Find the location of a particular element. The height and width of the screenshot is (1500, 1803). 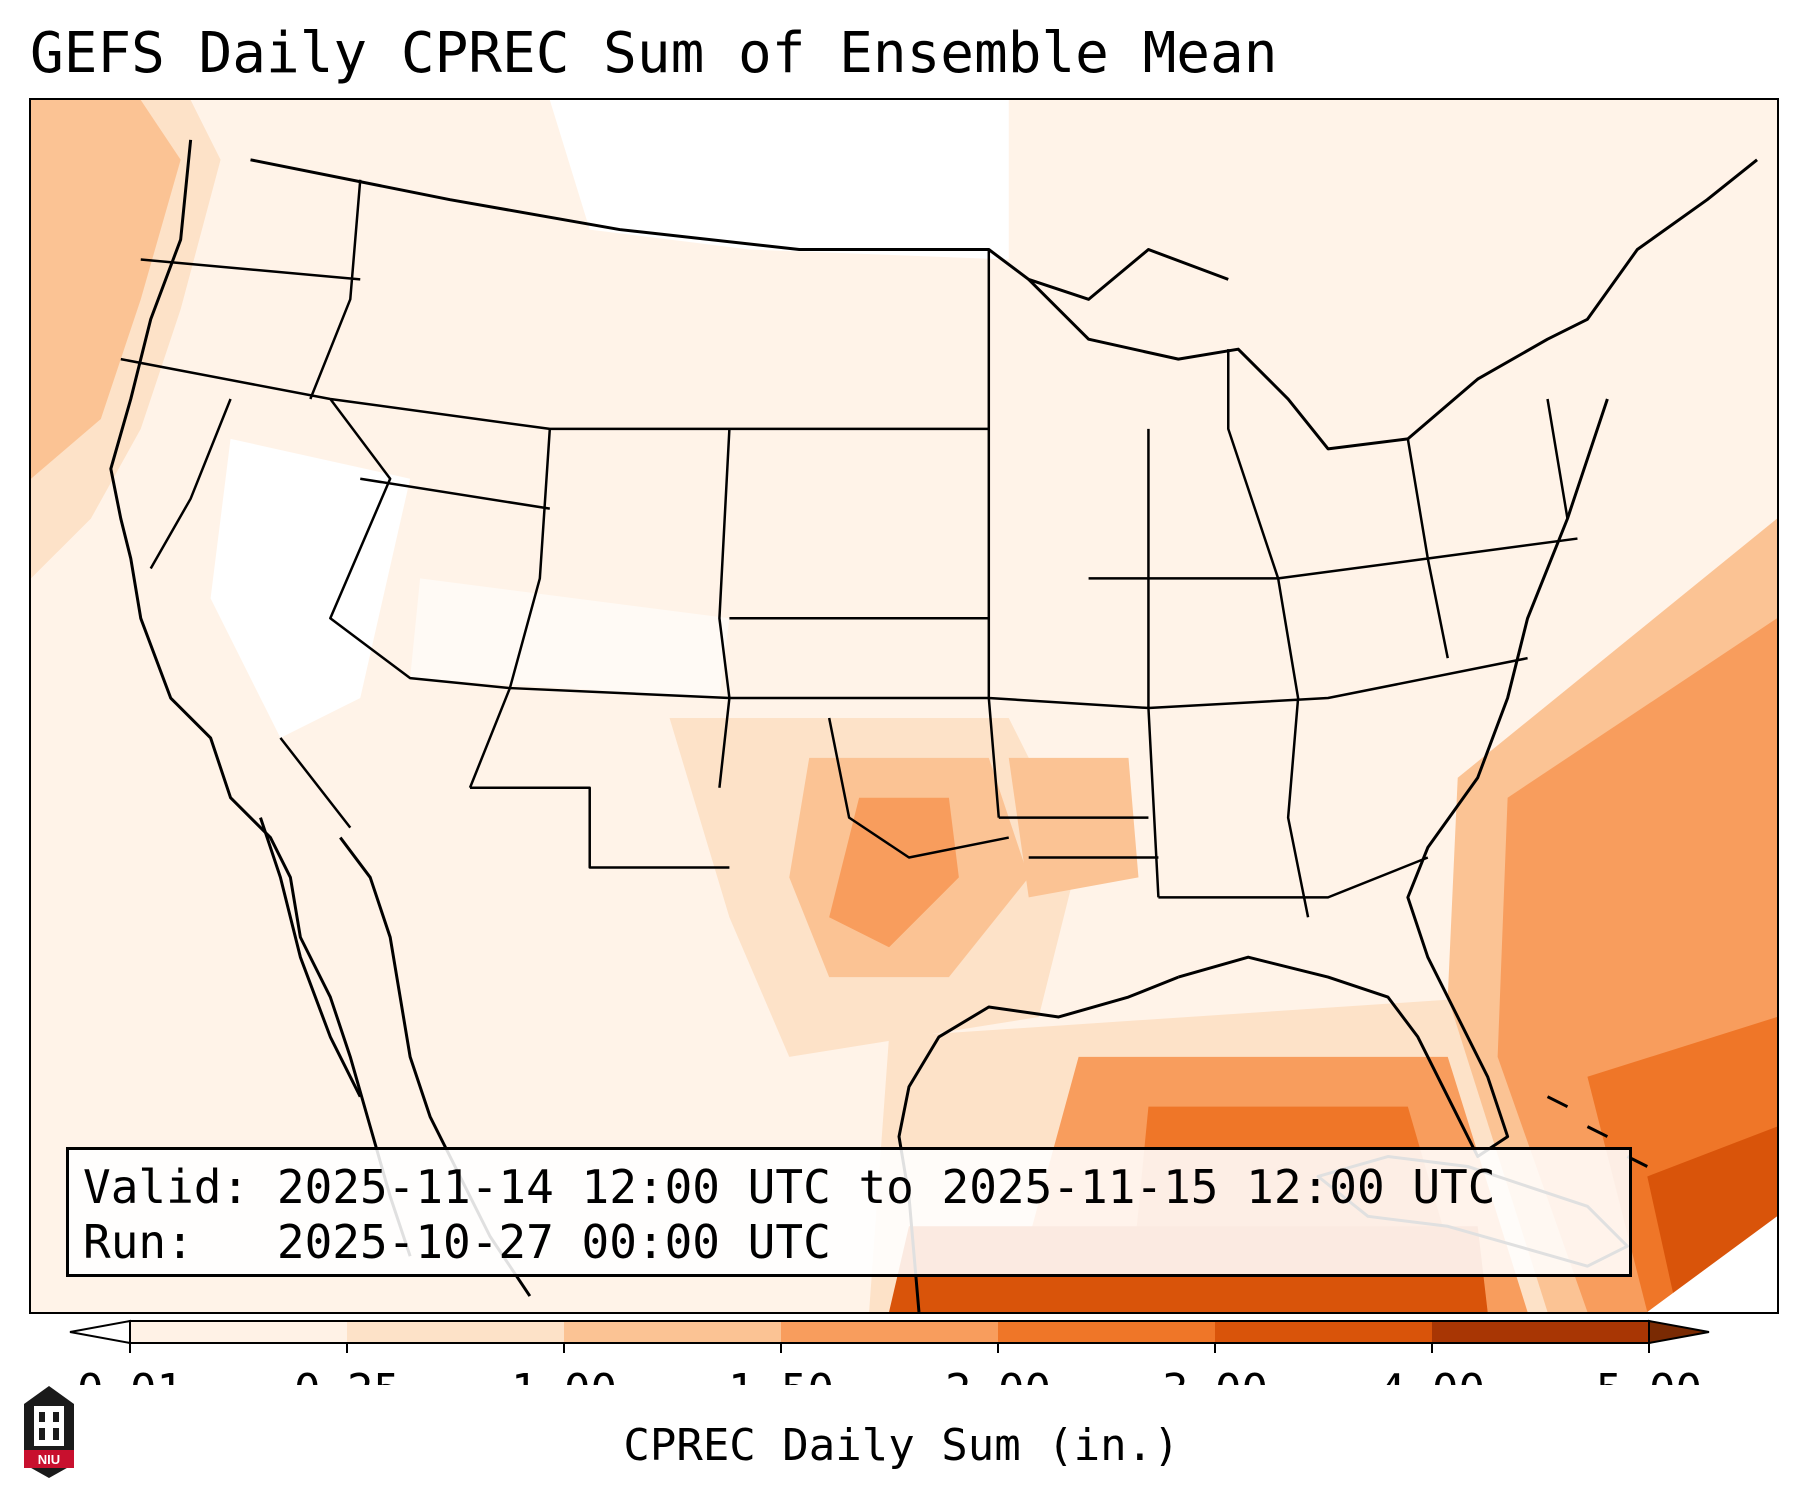

colorbar-outline is located at coordinates (889, 1332).